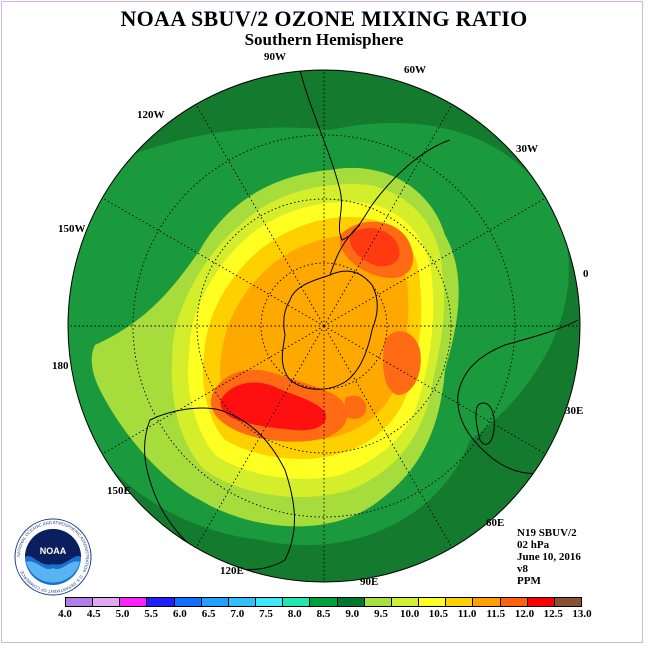 Image resolution: width=648 pixels, height=648 pixels. Describe the element at coordinates (294, 614) in the screenshot. I see `colorbar-tick-label: 8.0` at that location.